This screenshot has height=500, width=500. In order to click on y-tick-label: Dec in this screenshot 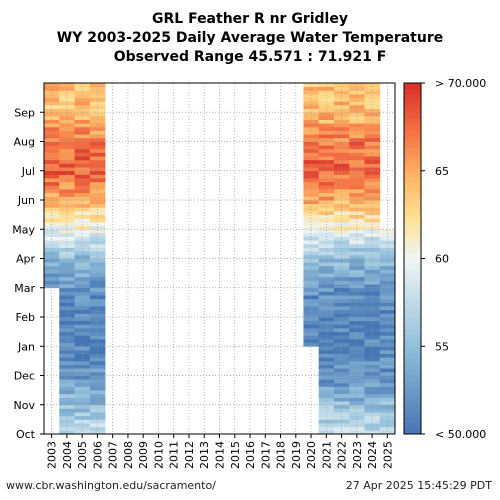, I will do `click(24, 376)`.